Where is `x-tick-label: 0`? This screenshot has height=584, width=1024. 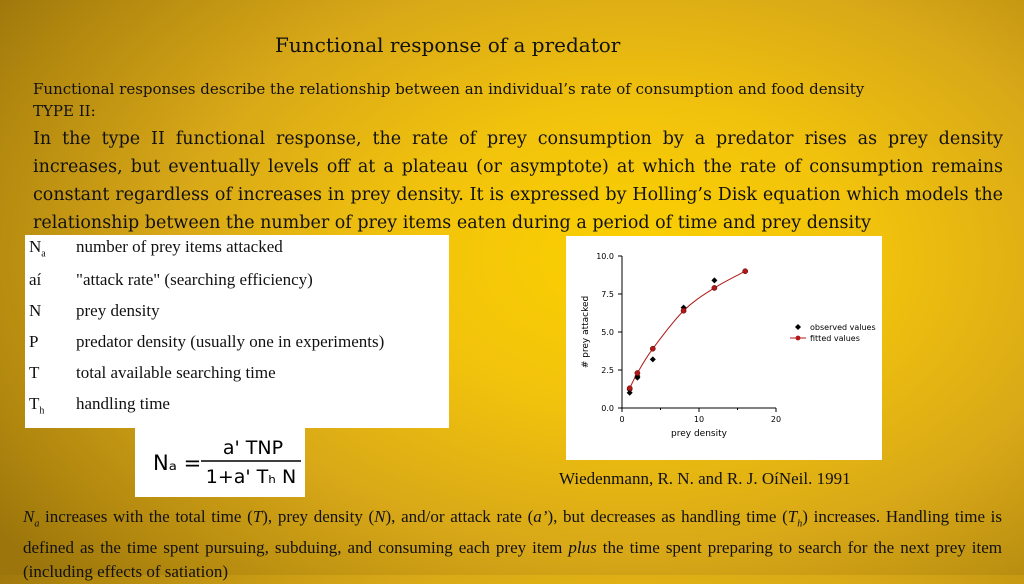 x-tick-label: 0 is located at coordinates (621, 419).